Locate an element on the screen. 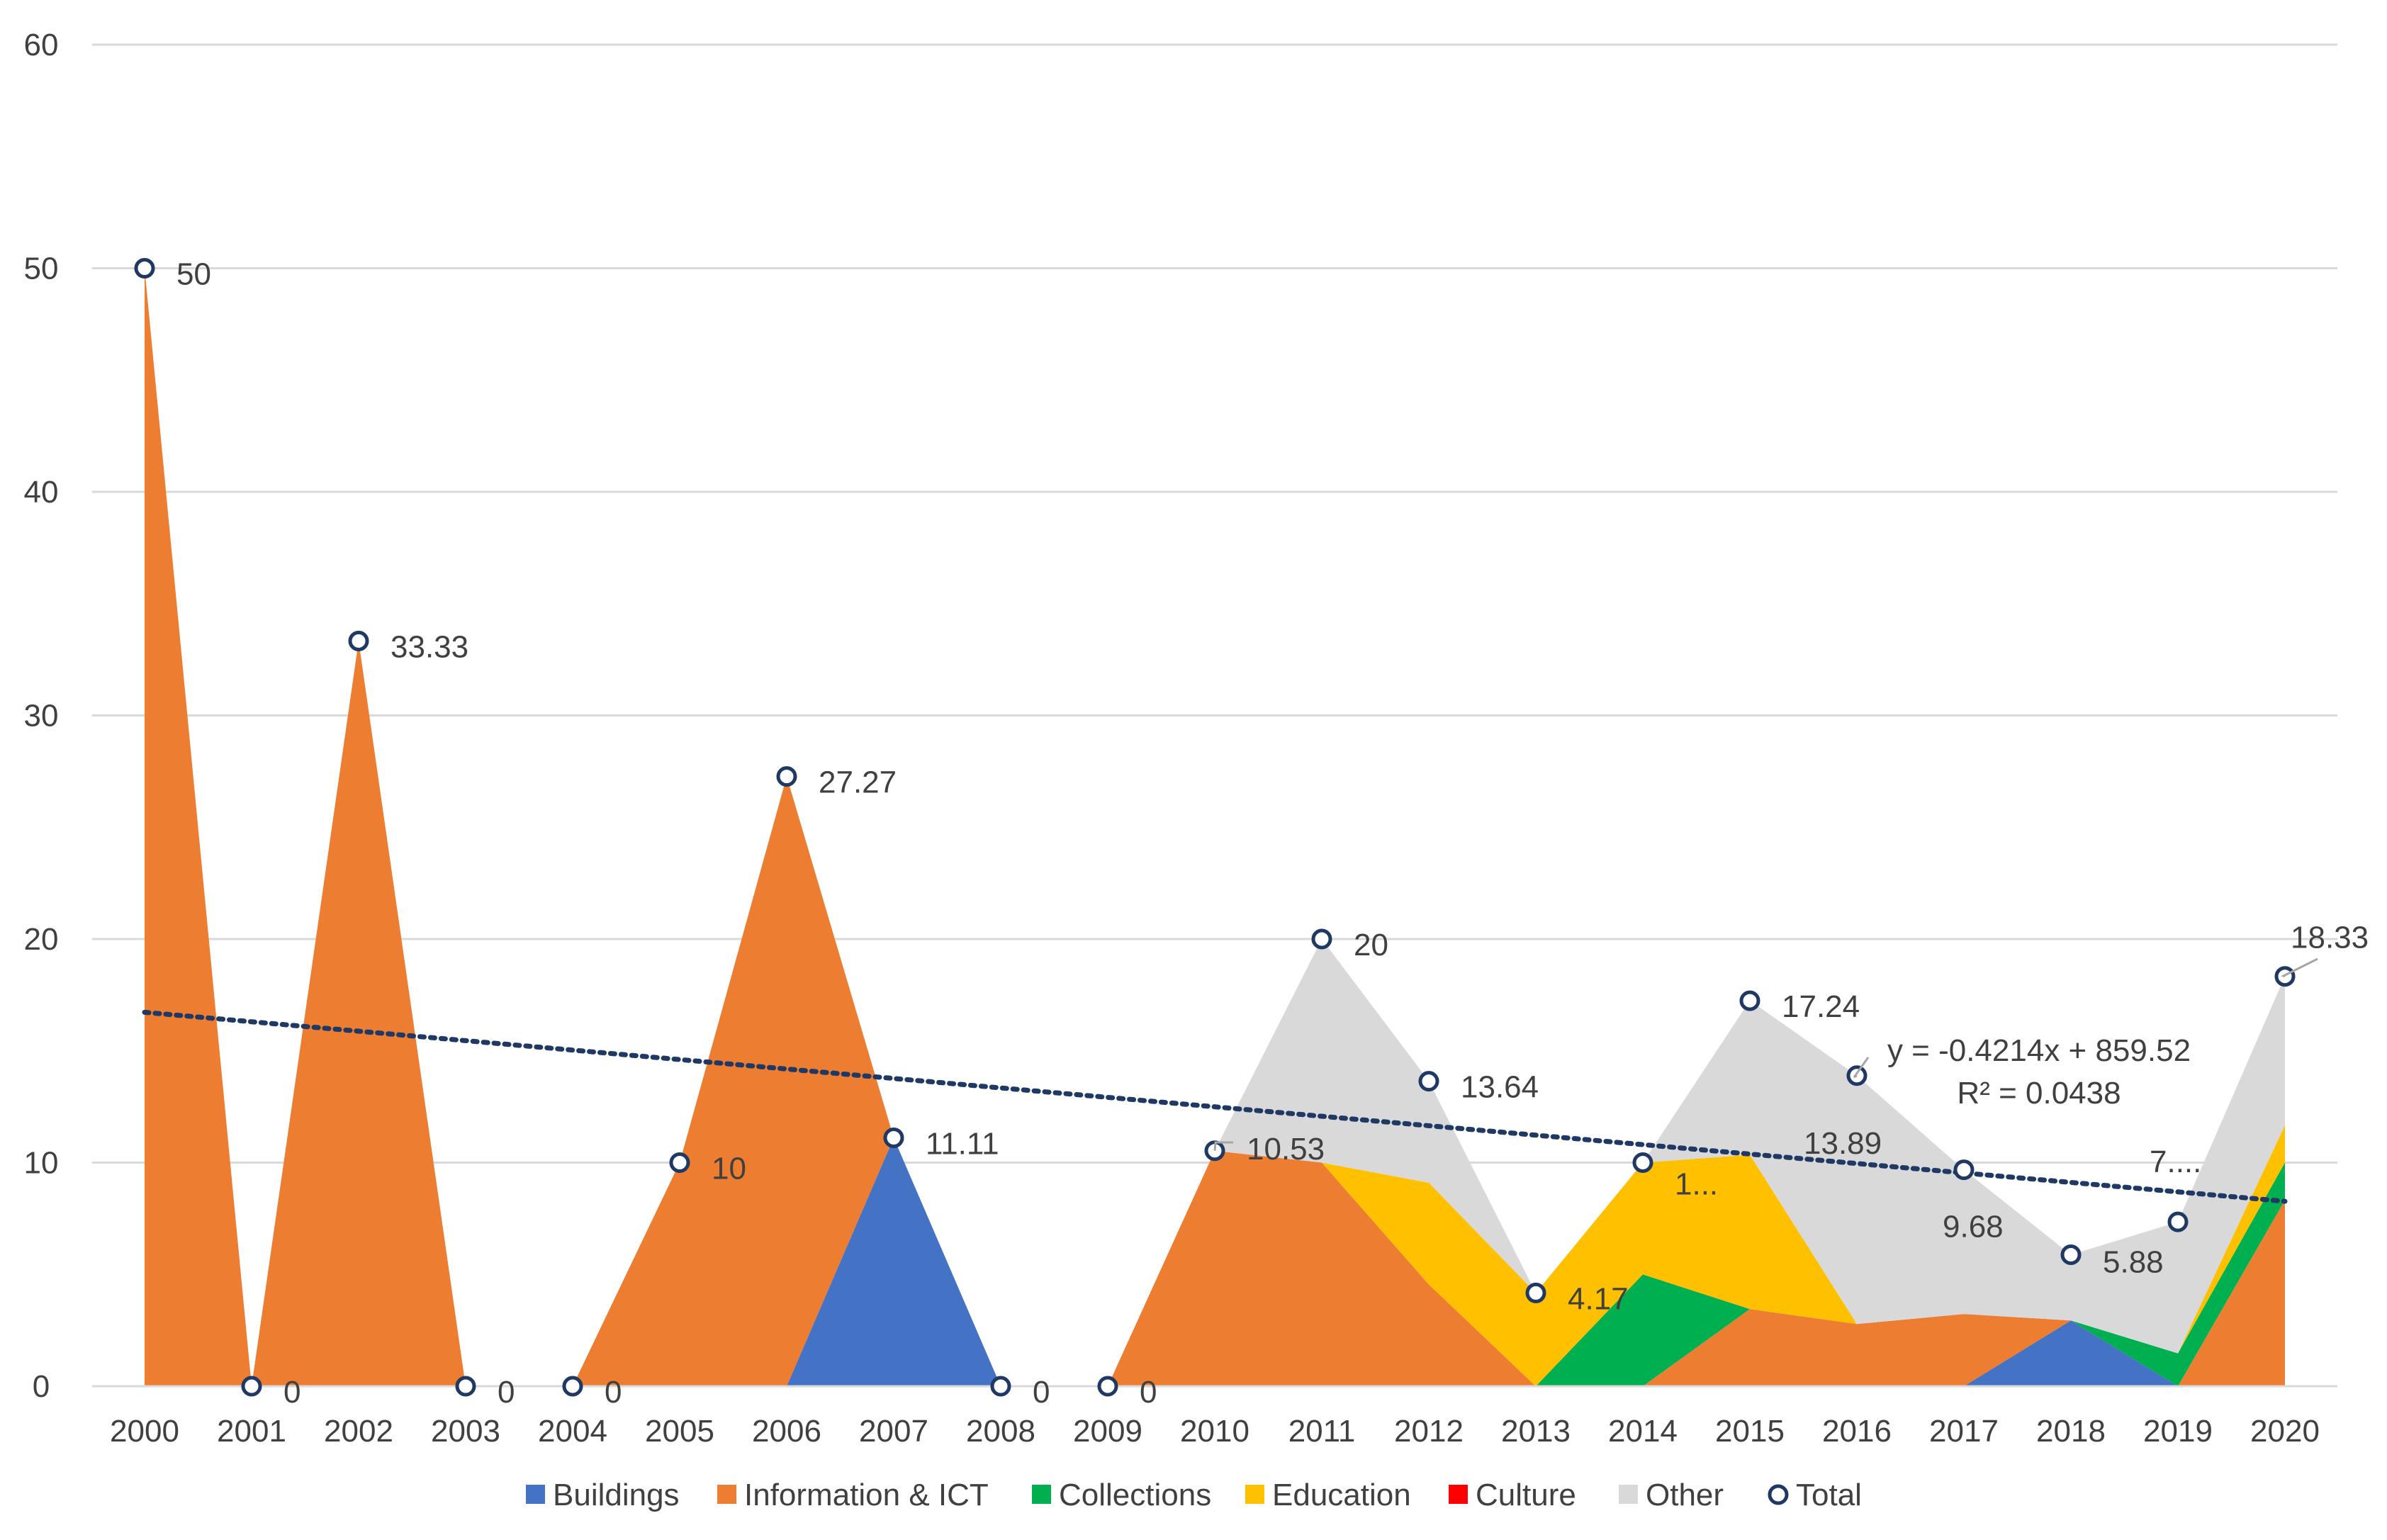 Image resolution: width=2387 pixels, height=1540 pixels. x-tick-label: 2013 is located at coordinates (1536, 1431).